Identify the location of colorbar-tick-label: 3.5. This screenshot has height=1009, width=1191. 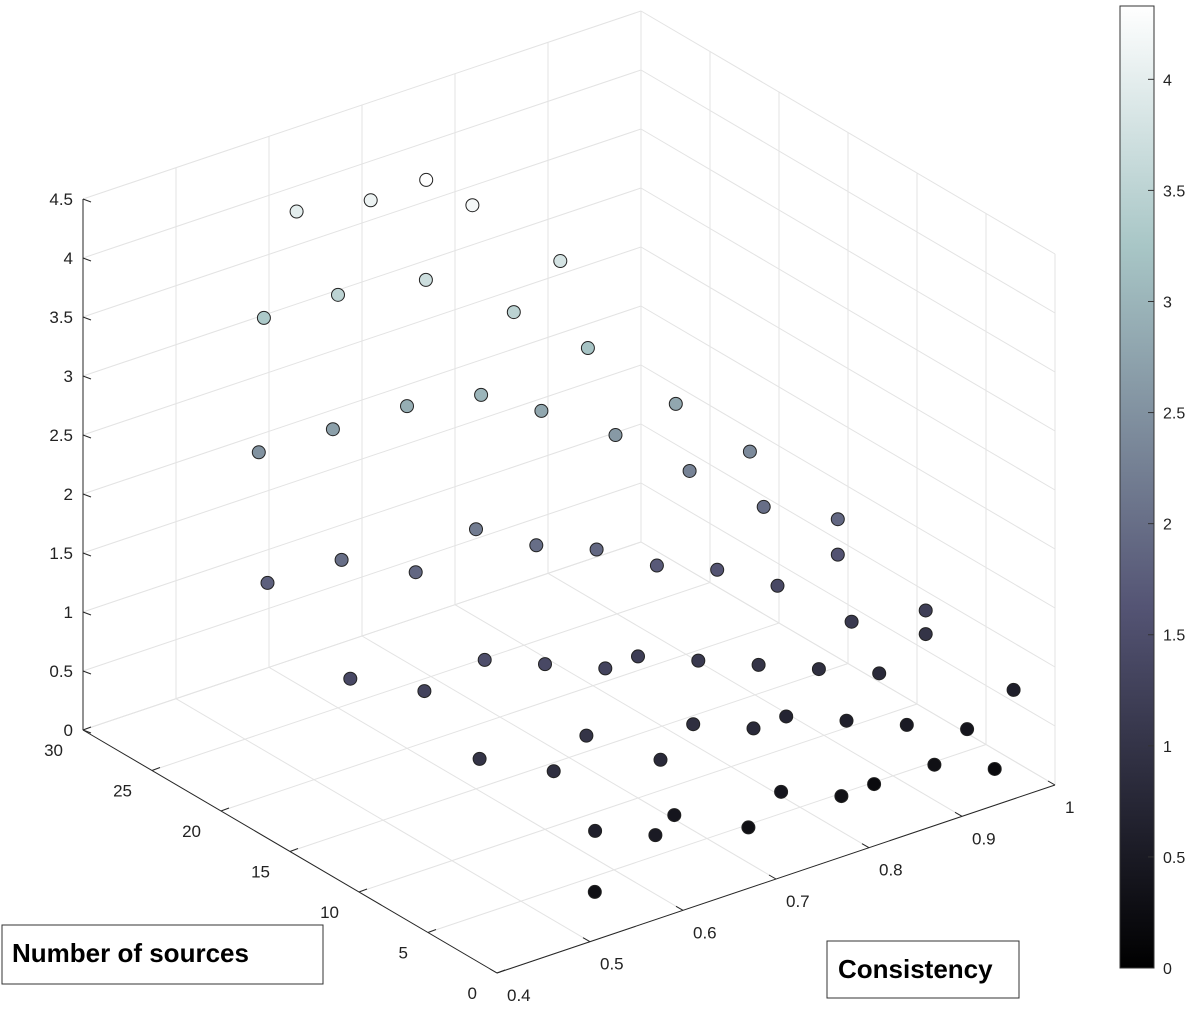
(1174, 191).